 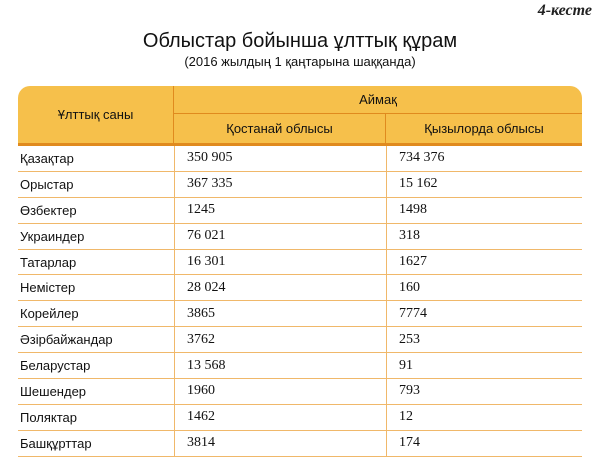 What do you see at coordinates (484, 391) in the screenshot?
I see `kyzylorda-value-cell: 793` at bounding box center [484, 391].